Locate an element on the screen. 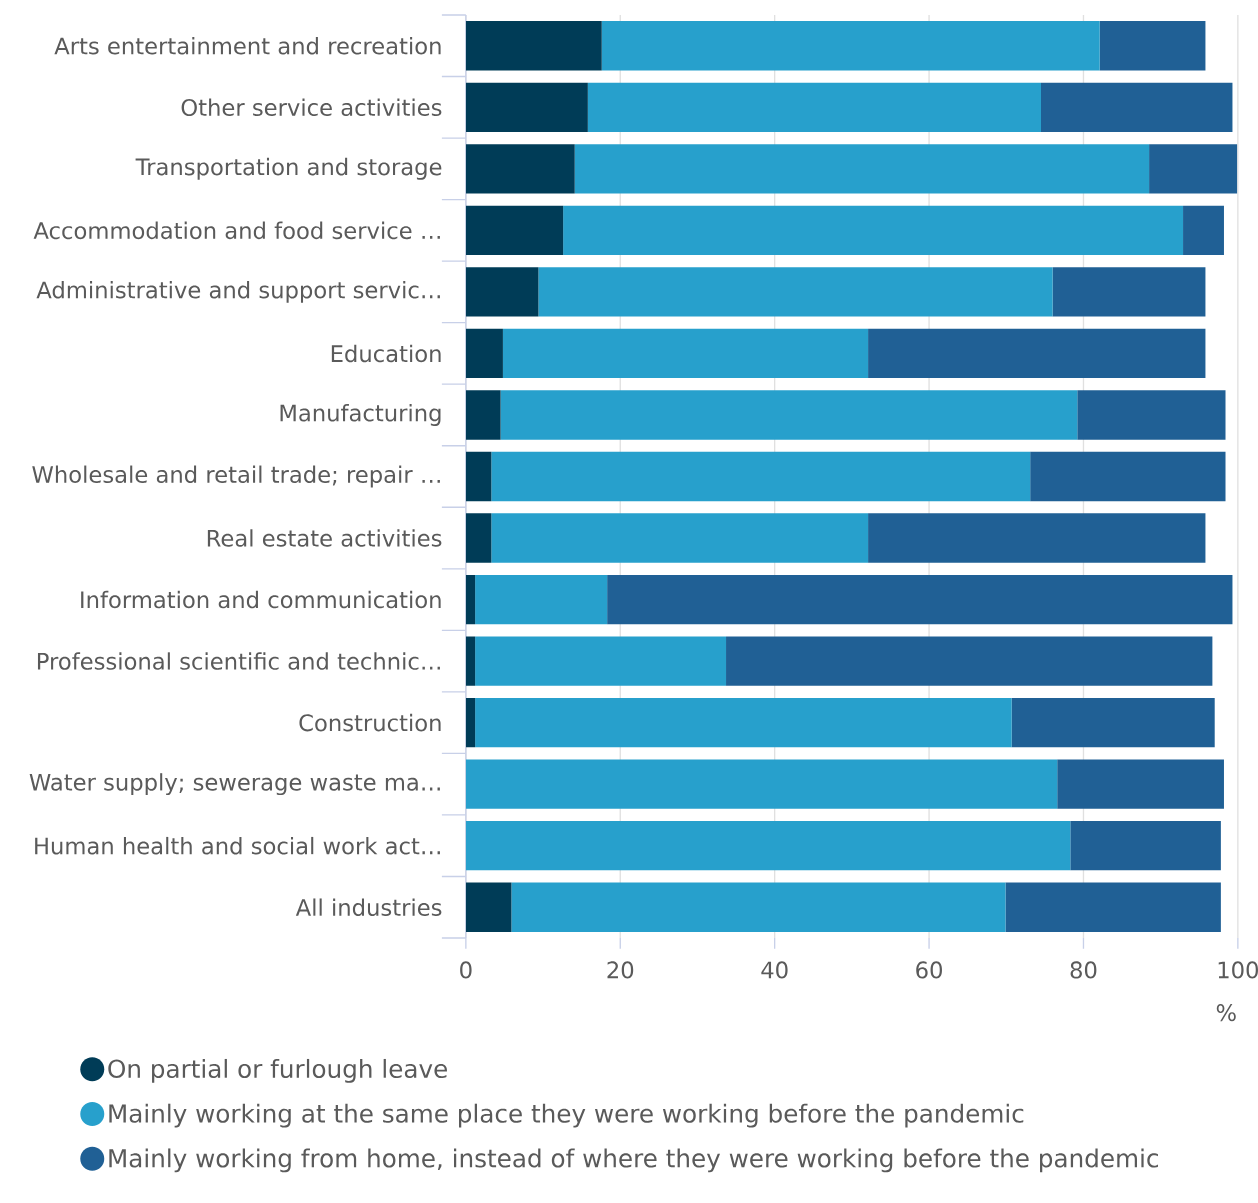 The height and width of the screenshot is (1203, 1258). x-tick-label: 60 is located at coordinates (929, 970).